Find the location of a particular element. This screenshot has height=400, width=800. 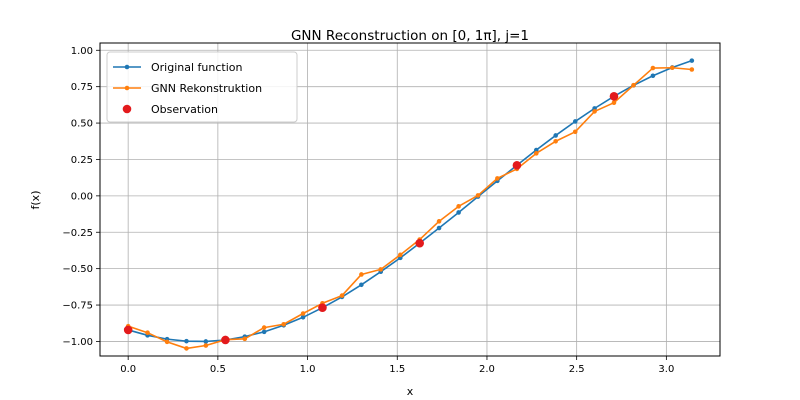

x-tick-label: 3.0 is located at coordinates (666, 369).